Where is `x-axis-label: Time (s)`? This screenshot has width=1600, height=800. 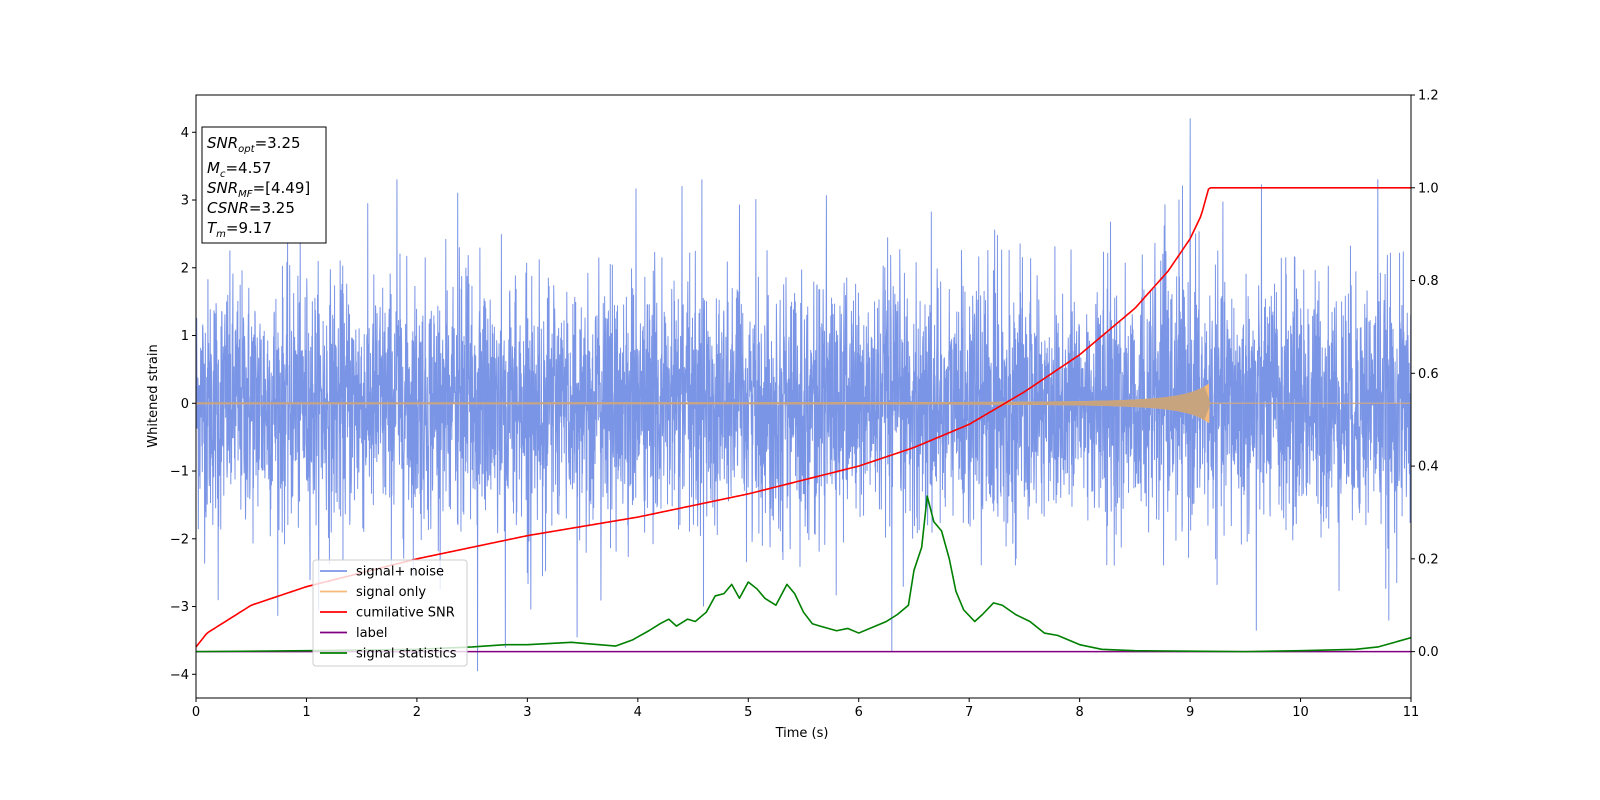 x-axis-label: Time (s) is located at coordinates (802, 733).